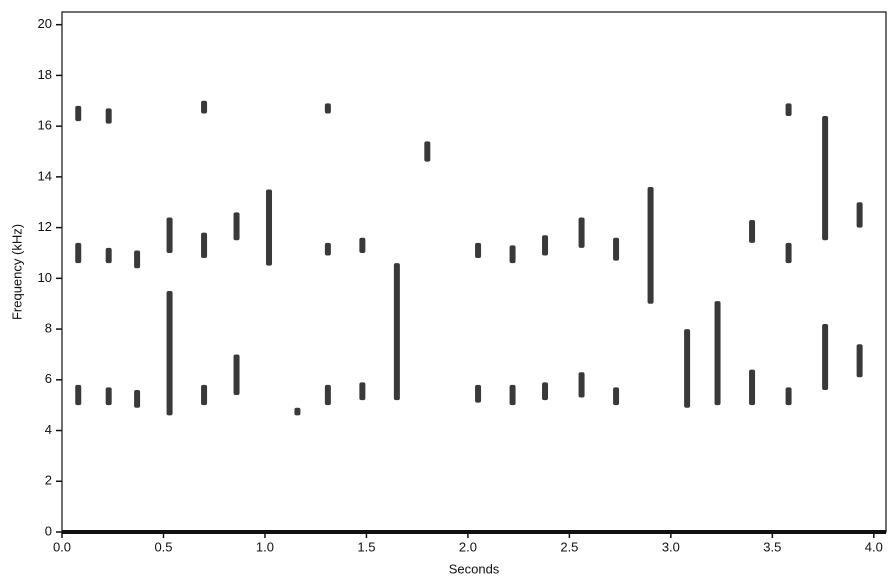 Image resolution: width=889 pixels, height=579 pixels. What do you see at coordinates (569, 546) in the screenshot?
I see `x-tick-label: 2.5` at bounding box center [569, 546].